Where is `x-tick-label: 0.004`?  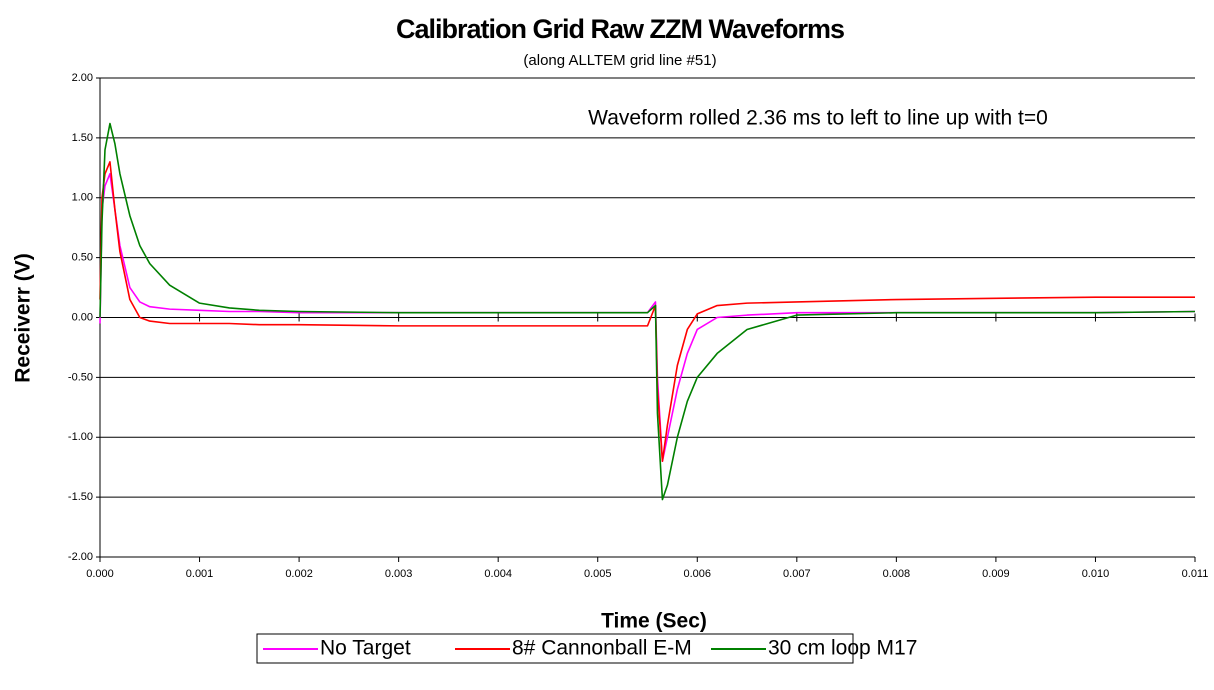 x-tick-label: 0.004 is located at coordinates (498, 574).